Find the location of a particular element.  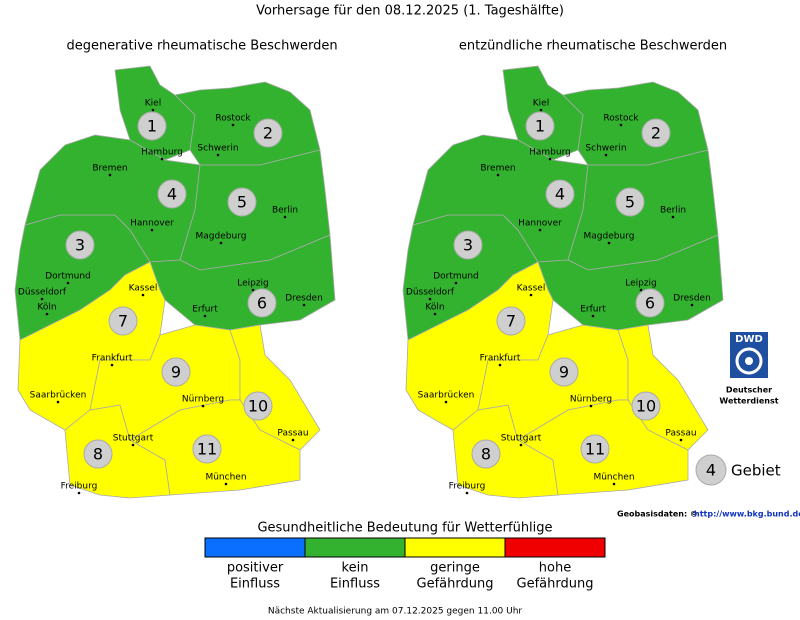

dwd-logo: DWD Deutscher Wetterdienst is located at coordinates (749, 369).